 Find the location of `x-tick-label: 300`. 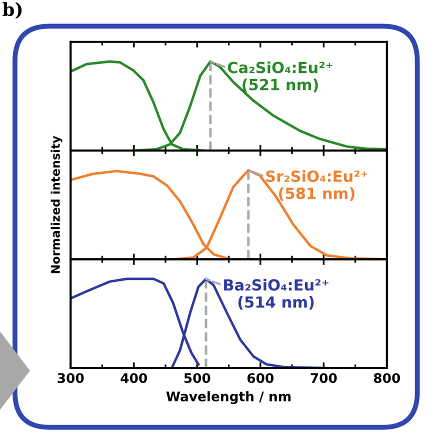

x-tick-label: 300 is located at coordinates (71, 378).